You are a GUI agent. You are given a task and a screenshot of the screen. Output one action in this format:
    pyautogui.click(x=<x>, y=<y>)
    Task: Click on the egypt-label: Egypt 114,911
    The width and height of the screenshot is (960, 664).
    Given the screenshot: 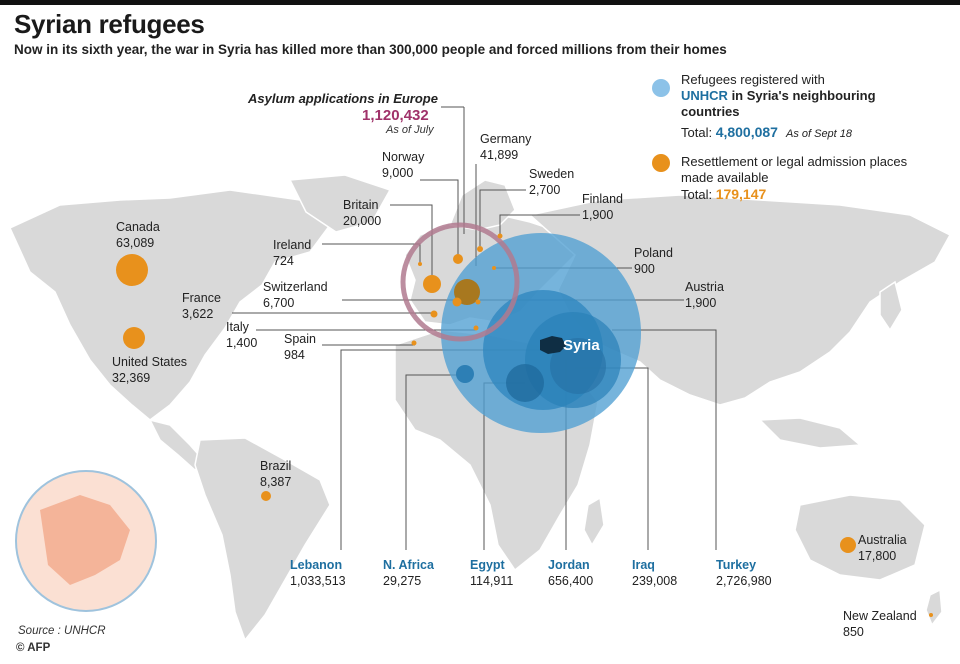 What is the action you would take?
    pyautogui.click(x=492, y=573)
    